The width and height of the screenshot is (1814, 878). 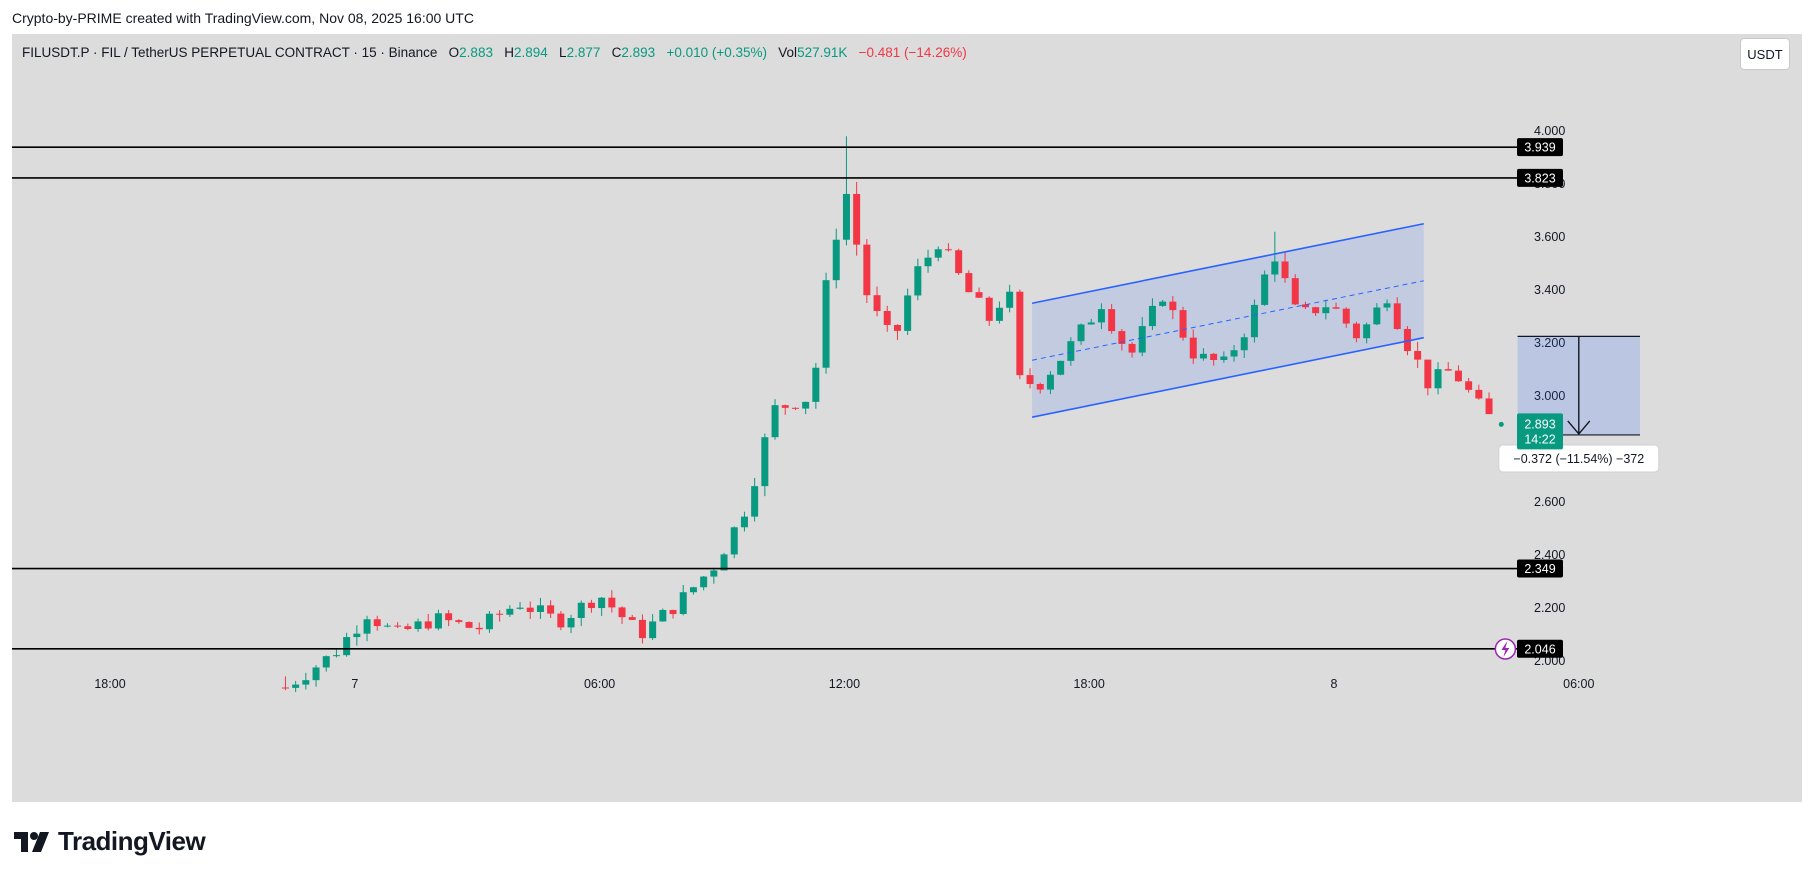 What do you see at coordinates (1334, 684) in the screenshot?
I see `x-tick-label: 8` at bounding box center [1334, 684].